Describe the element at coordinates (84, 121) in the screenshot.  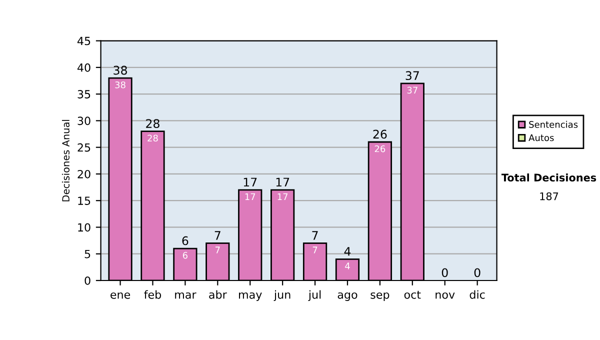
I see `y-tick-label: 30` at that location.